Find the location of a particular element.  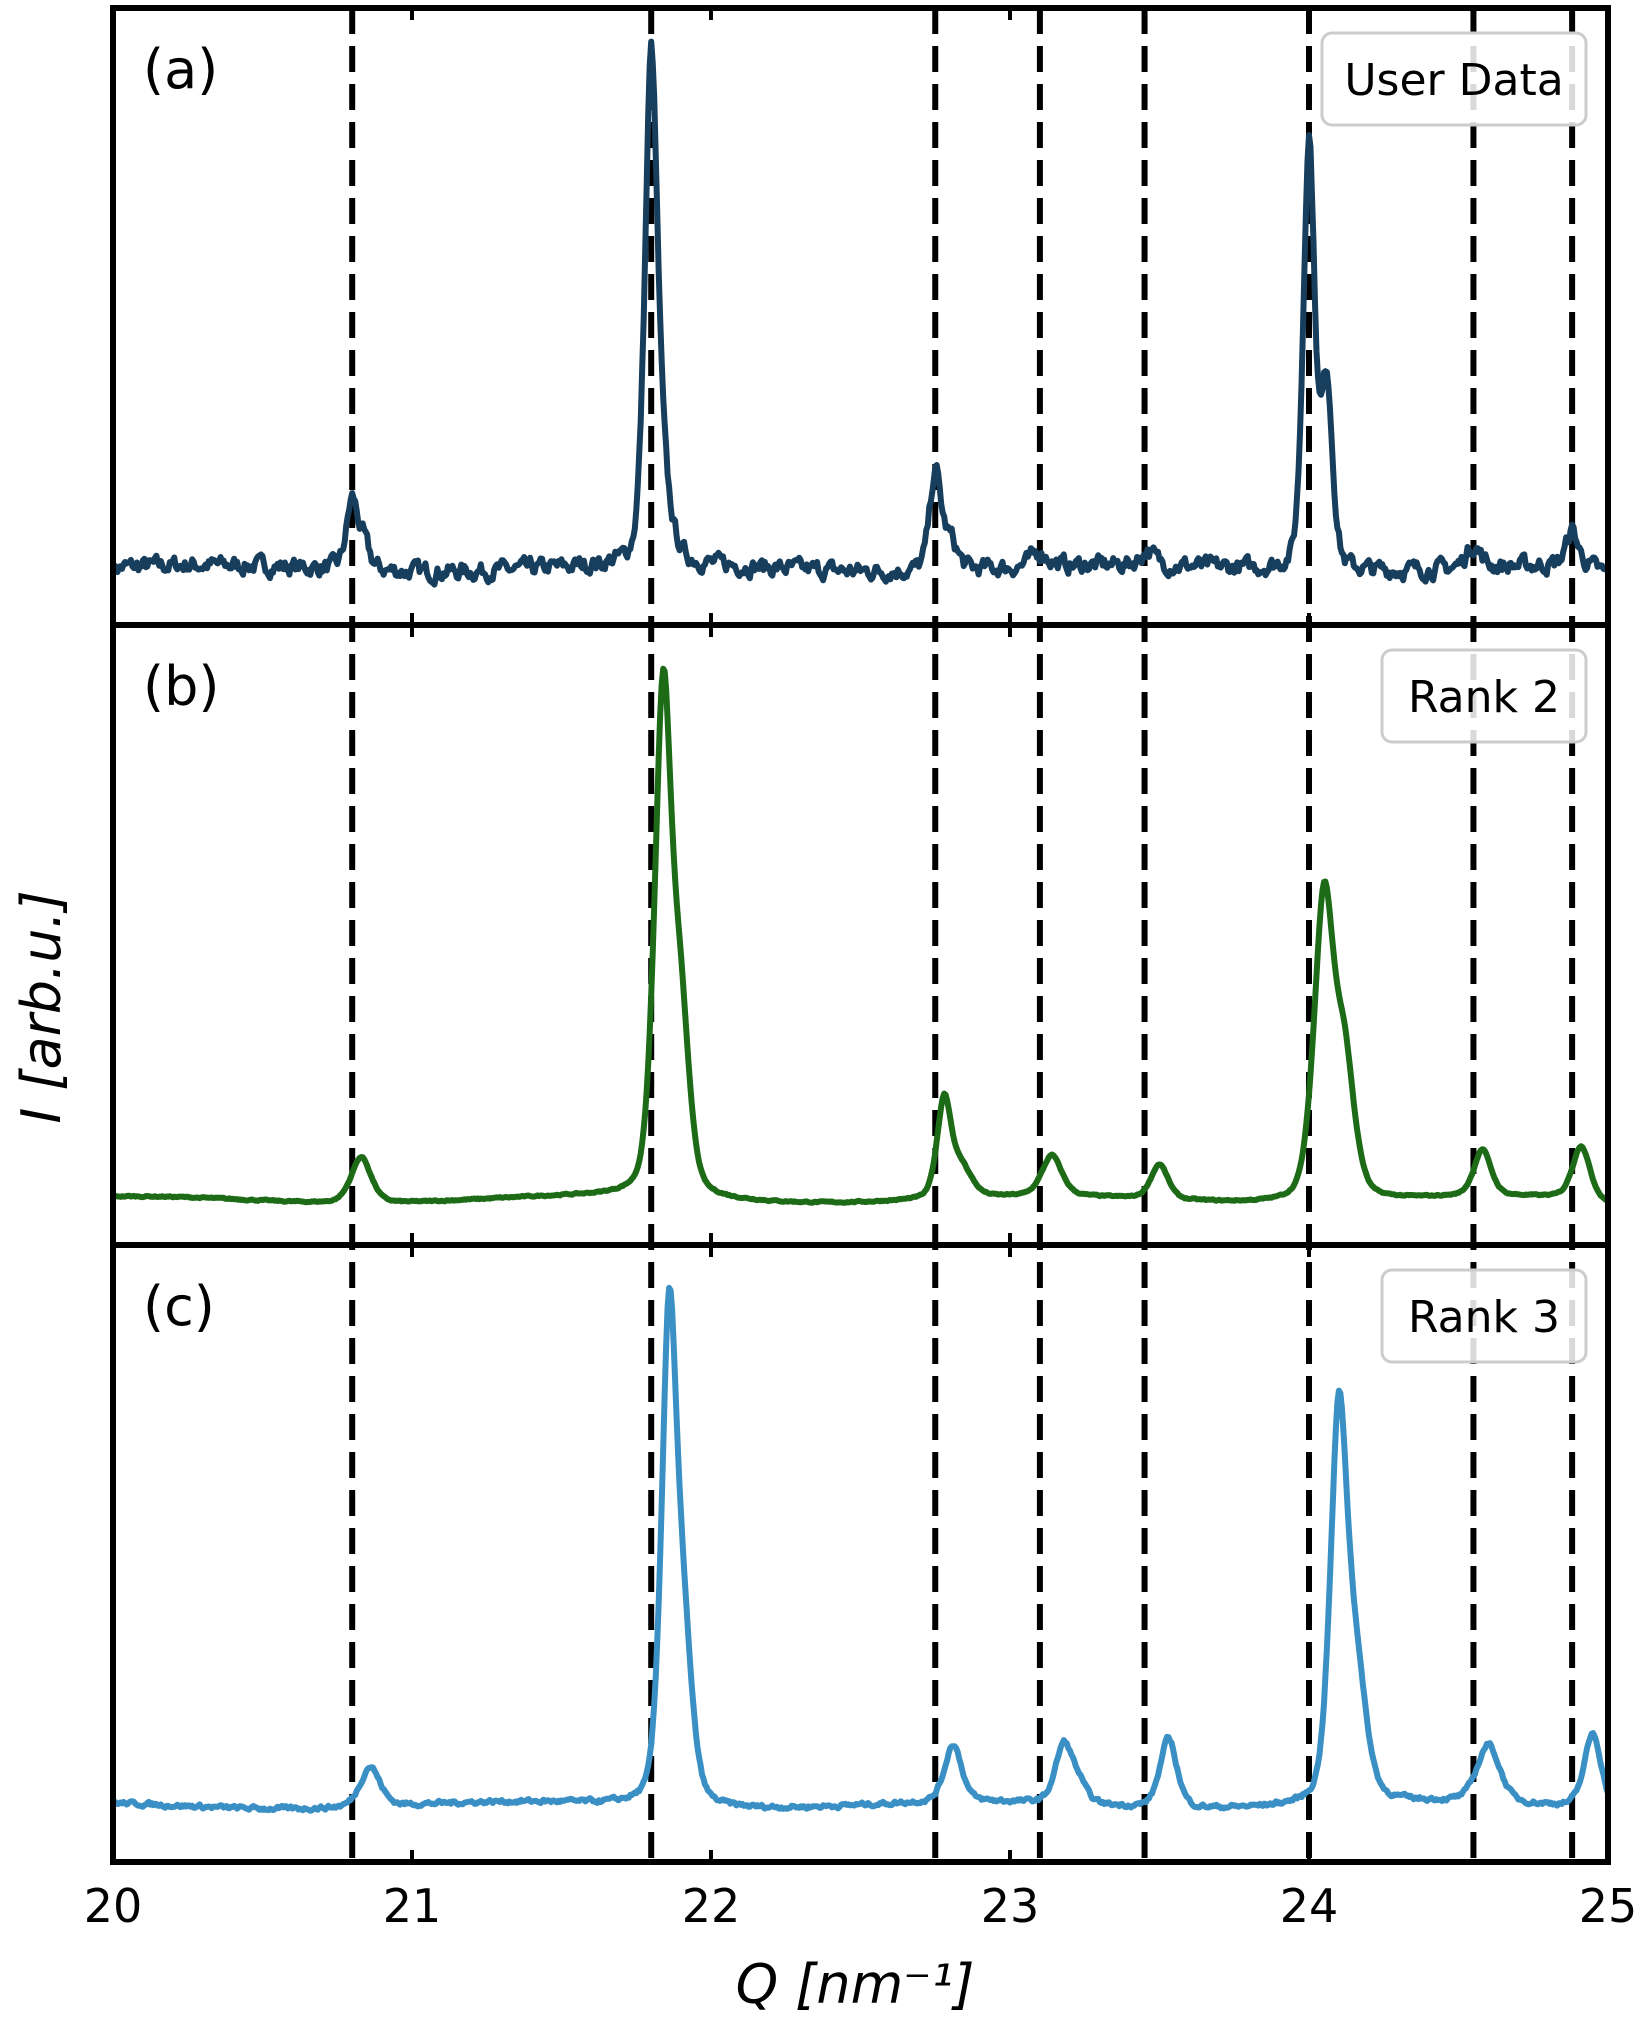

legend-label: User Data is located at coordinates (1453, 80).